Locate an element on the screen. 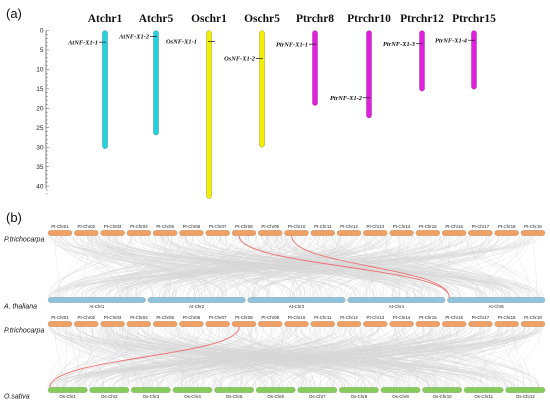 This screenshot has height=405, width=550. gene-label: PtrNF-X1-2 is located at coordinates (346, 98).